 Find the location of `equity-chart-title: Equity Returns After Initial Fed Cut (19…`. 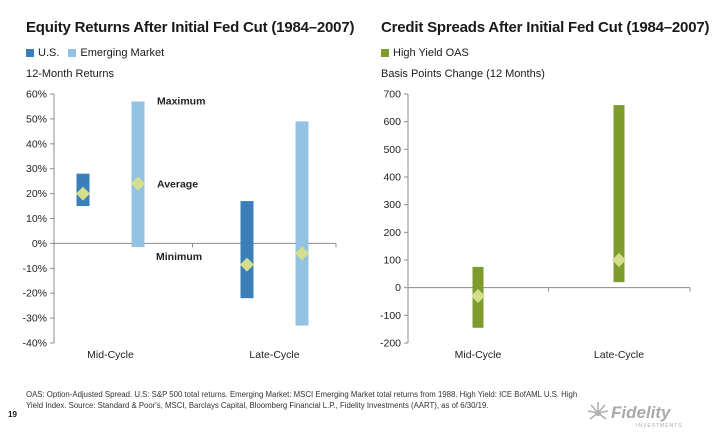

equity-chart-title: Equity Returns After Initial Fed Cut (19… is located at coordinates (190, 27).